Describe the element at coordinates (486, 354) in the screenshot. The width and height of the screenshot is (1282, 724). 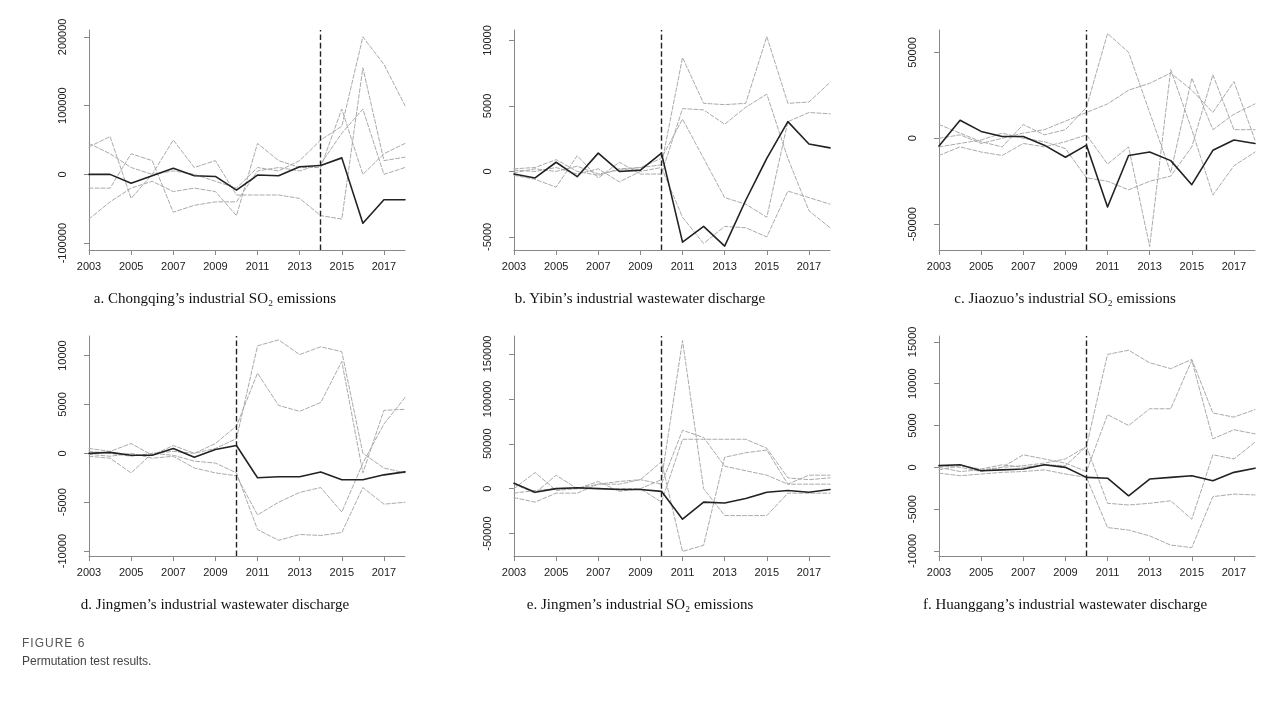
I see `y-tick-label: 150000` at that location.